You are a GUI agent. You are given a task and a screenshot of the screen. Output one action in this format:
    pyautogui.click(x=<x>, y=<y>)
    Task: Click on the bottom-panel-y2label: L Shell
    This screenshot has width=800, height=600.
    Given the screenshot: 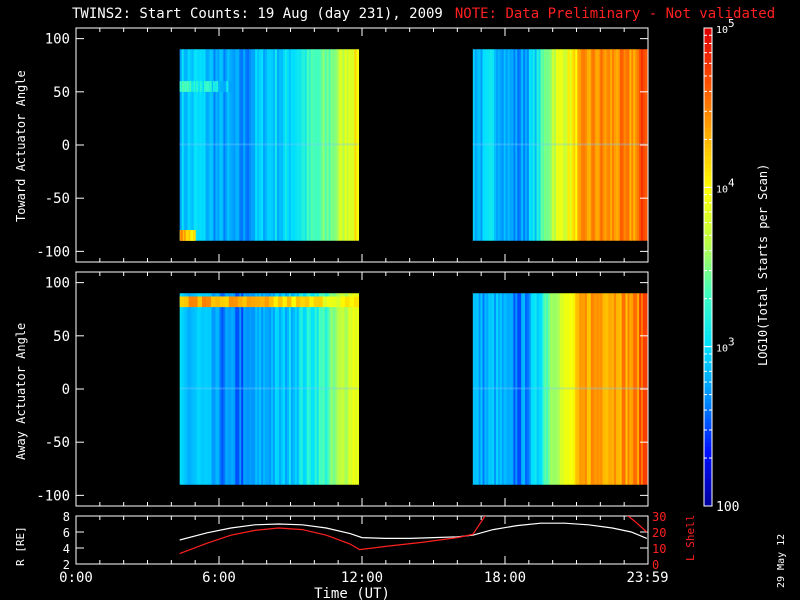 What is the action you would take?
    pyautogui.click(x=690, y=537)
    